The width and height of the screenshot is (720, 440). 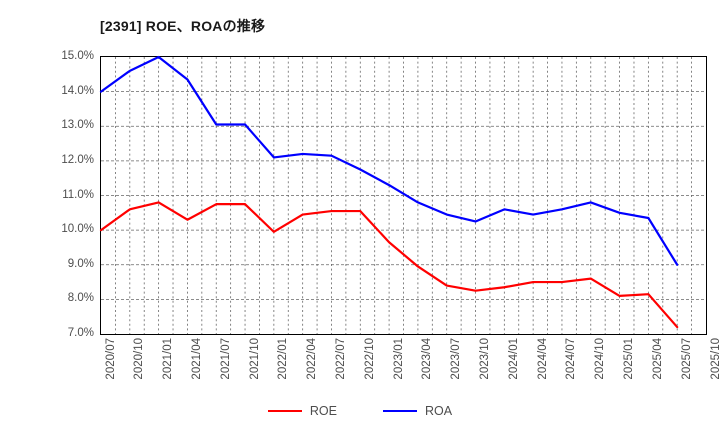 What do you see at coordinates (629, 359) in the screenshot?
I see `x-axis-tick-label: 2025/01` at bounding box center [629, 359].